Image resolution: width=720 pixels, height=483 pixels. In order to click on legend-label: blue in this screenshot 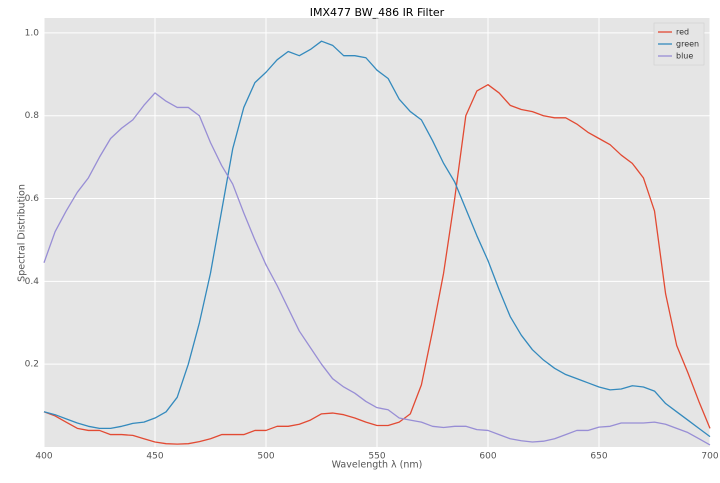, I will do `click(684, 56)`.